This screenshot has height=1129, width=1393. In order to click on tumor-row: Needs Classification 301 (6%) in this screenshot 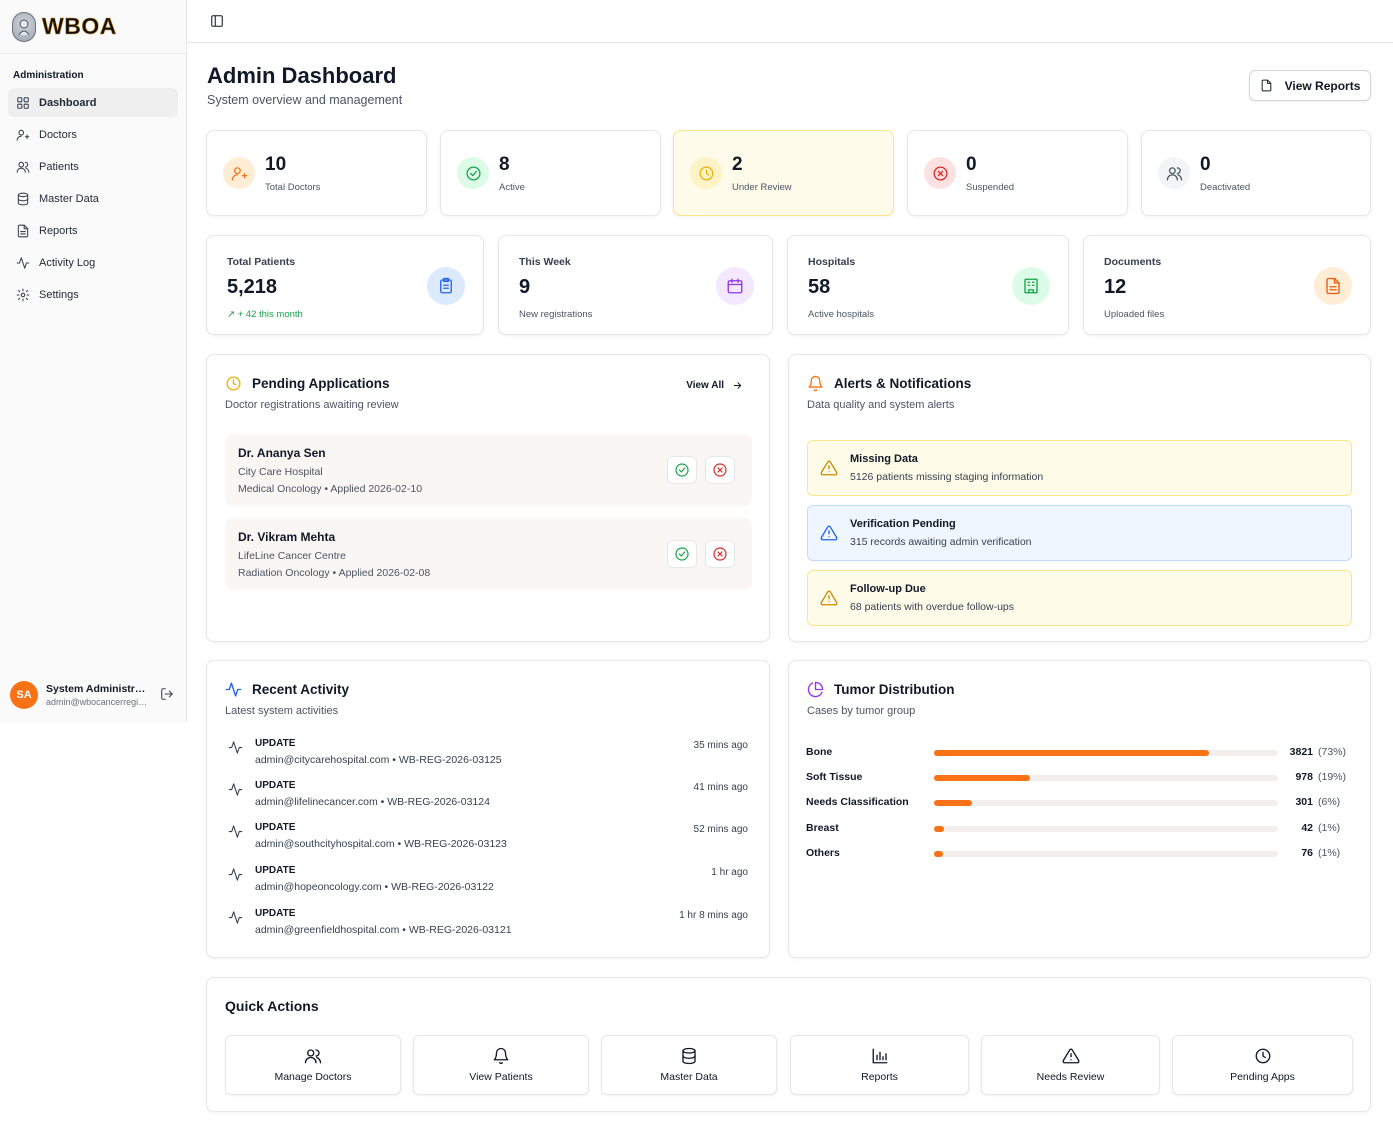, I will do `click(1076, 803)`.